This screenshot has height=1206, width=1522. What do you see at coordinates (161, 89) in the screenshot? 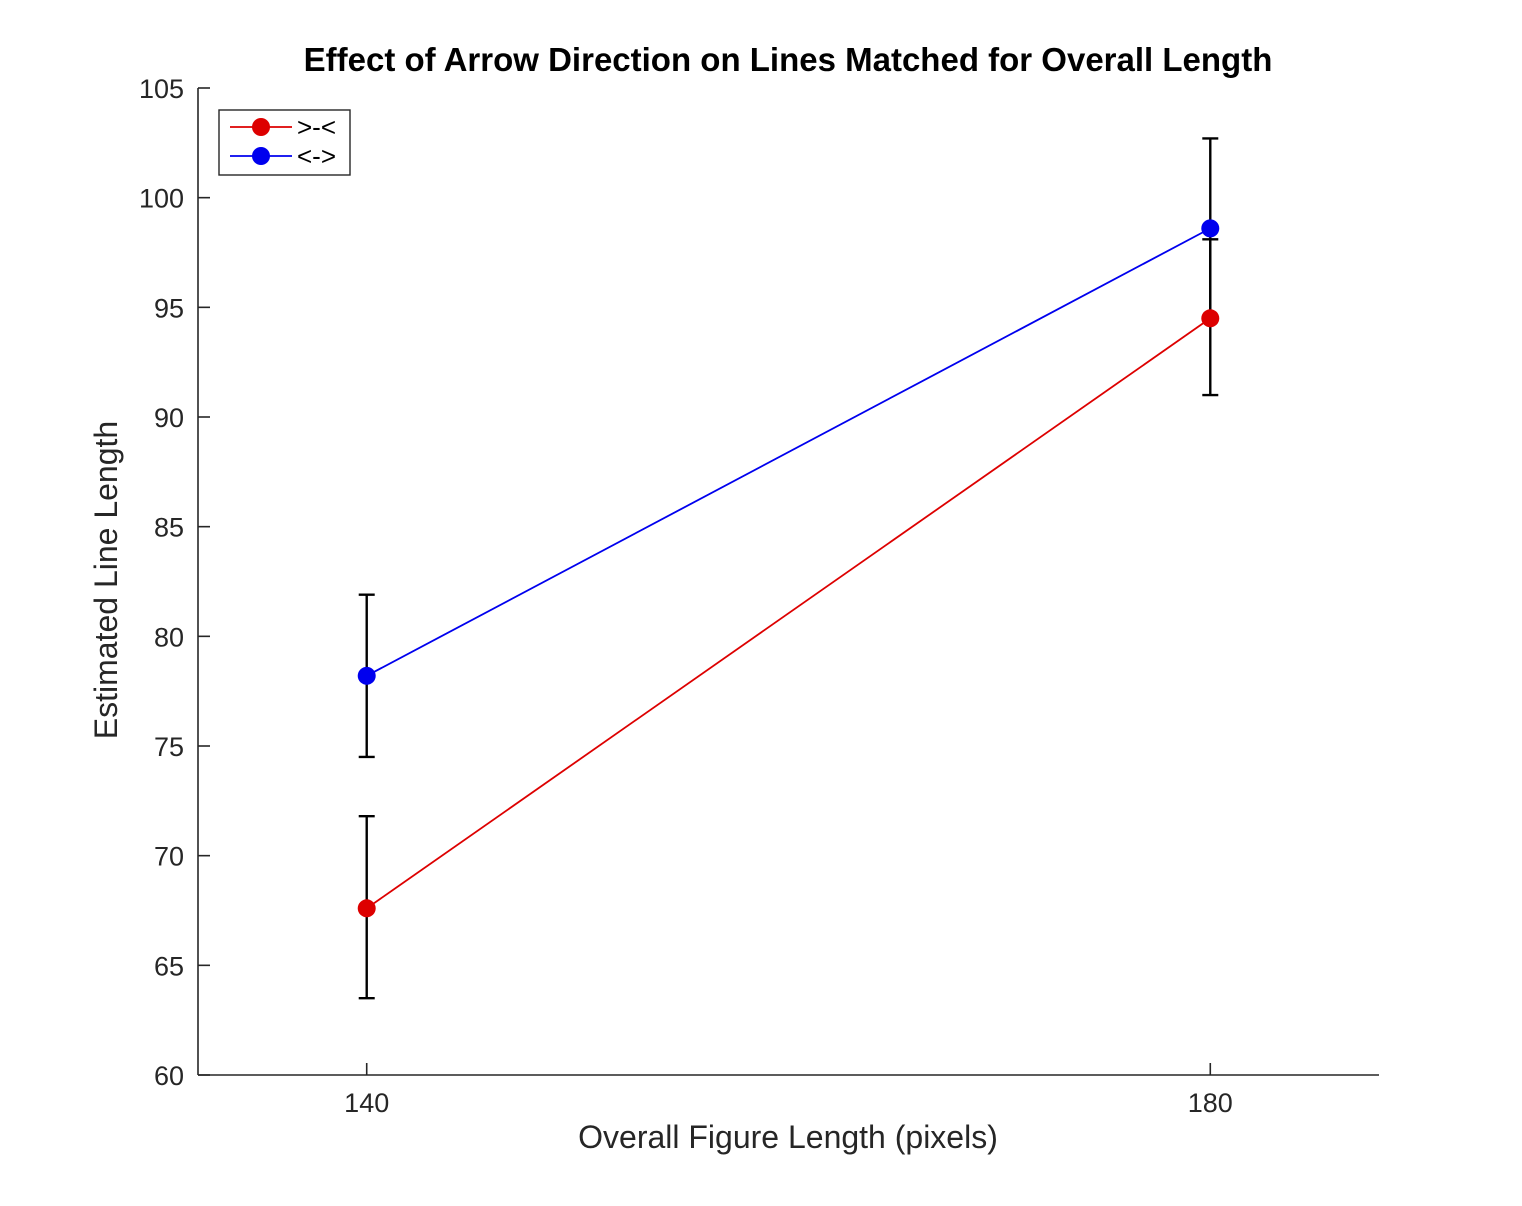
I see `y-tick-label: 105` at bounding box center [161, 89].